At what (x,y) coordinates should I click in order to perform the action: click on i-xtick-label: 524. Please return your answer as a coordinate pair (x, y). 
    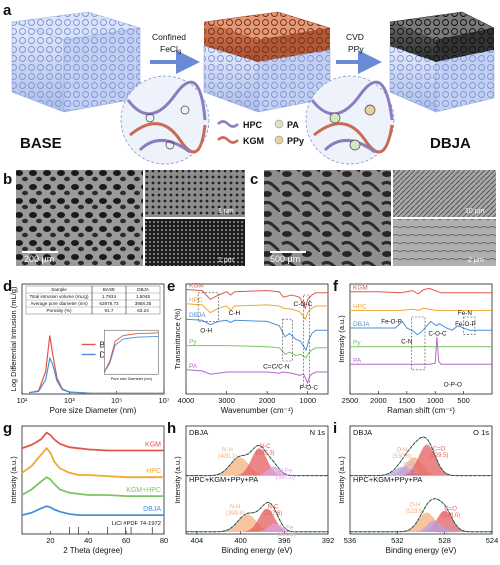
    Looking at the image, I should click on (492, 540).